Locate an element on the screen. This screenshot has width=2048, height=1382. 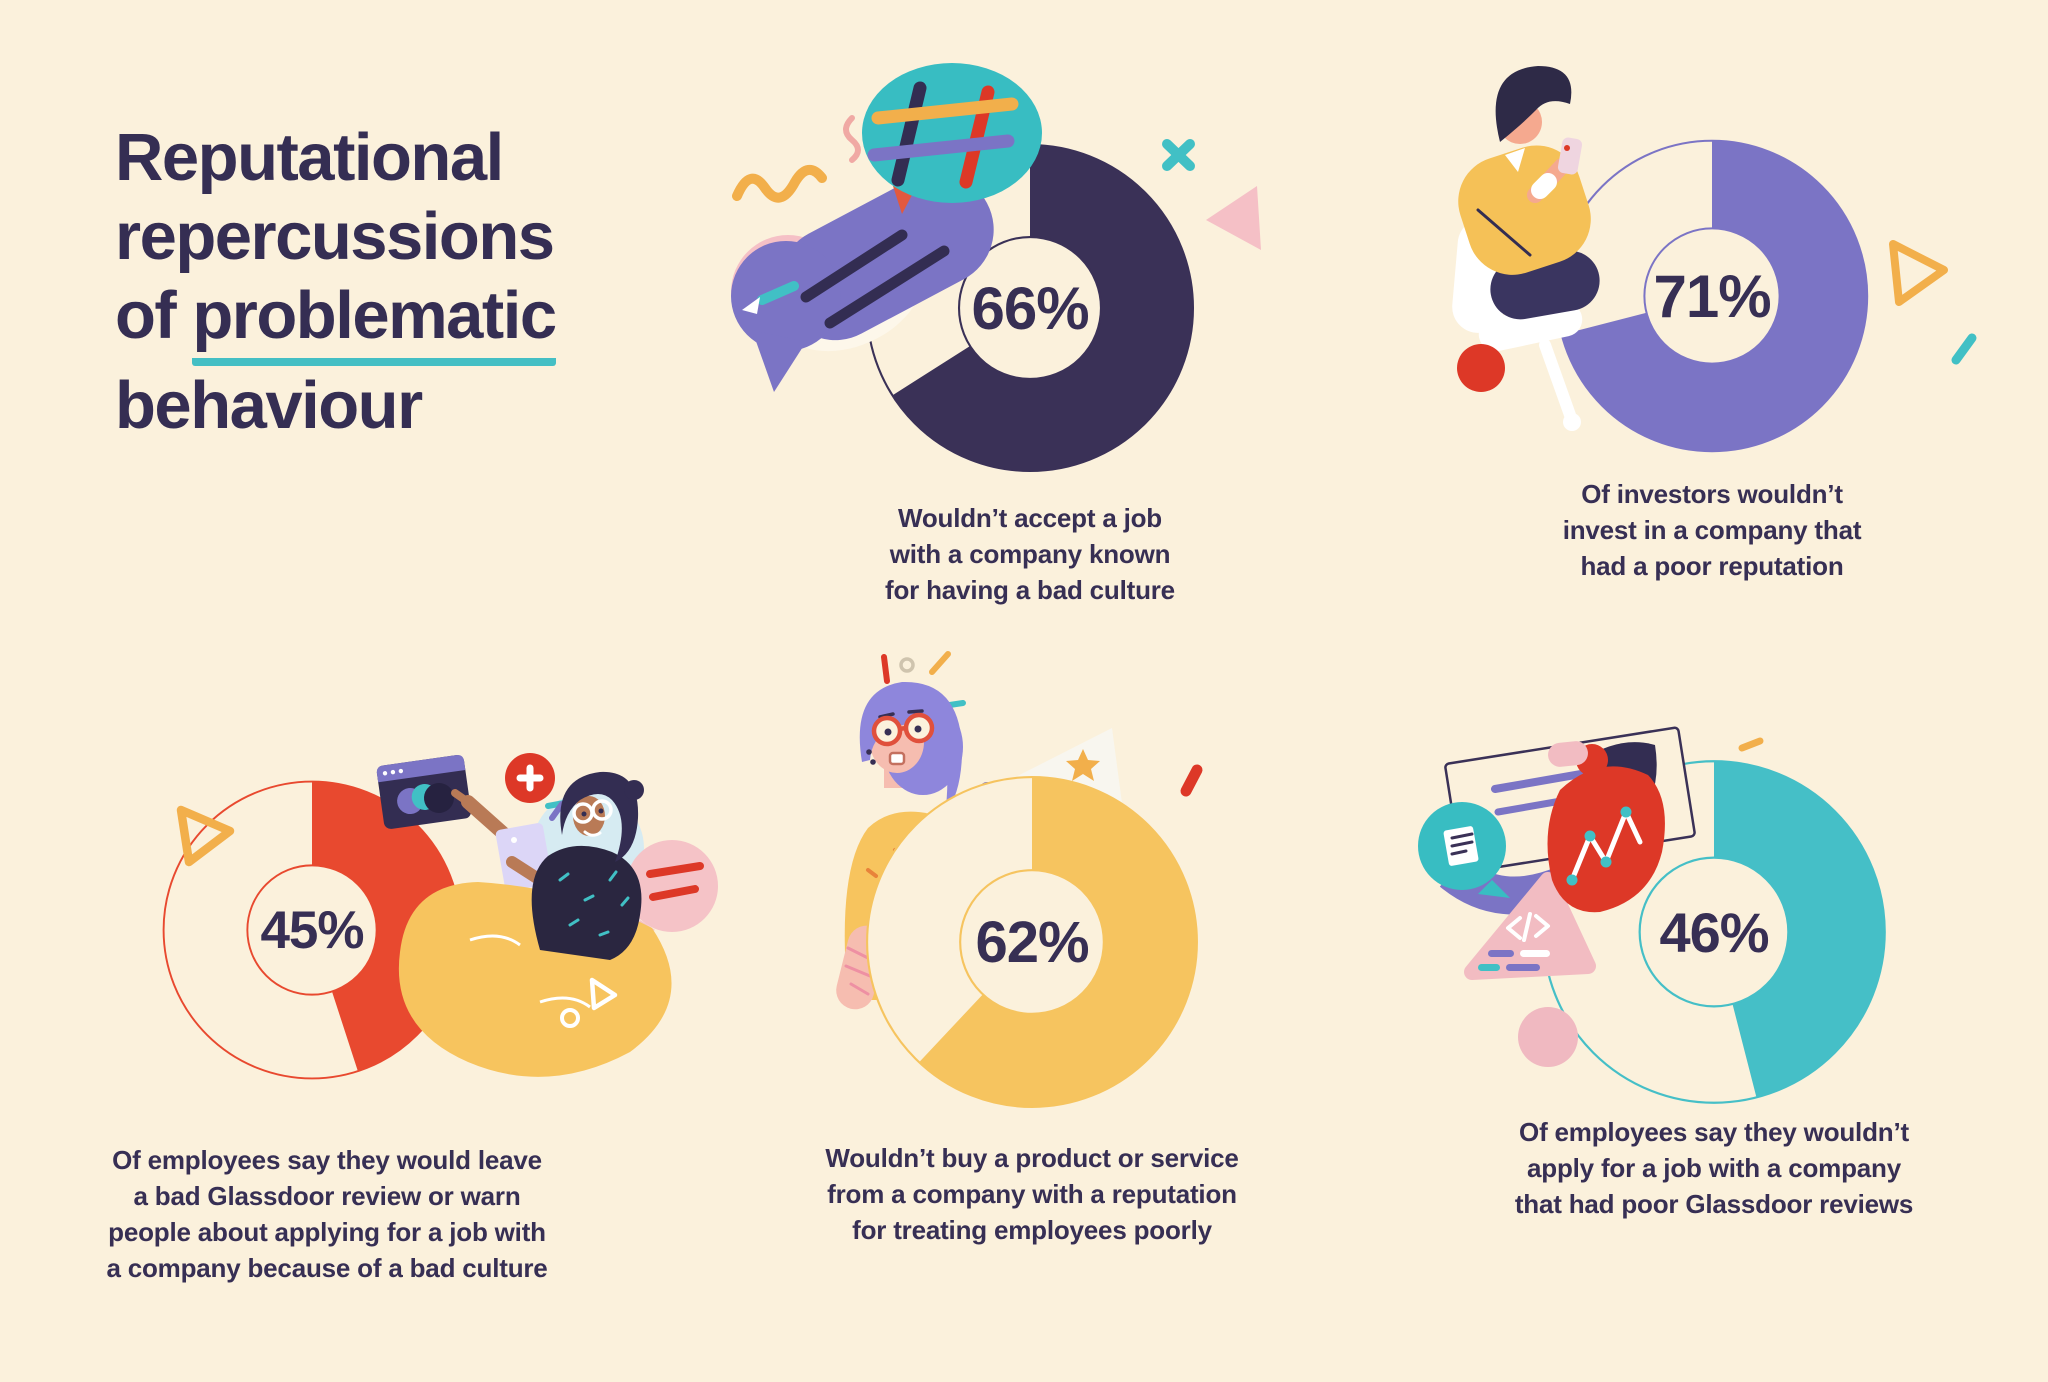
title-line: of problematic is located at coordinates (336, 321).